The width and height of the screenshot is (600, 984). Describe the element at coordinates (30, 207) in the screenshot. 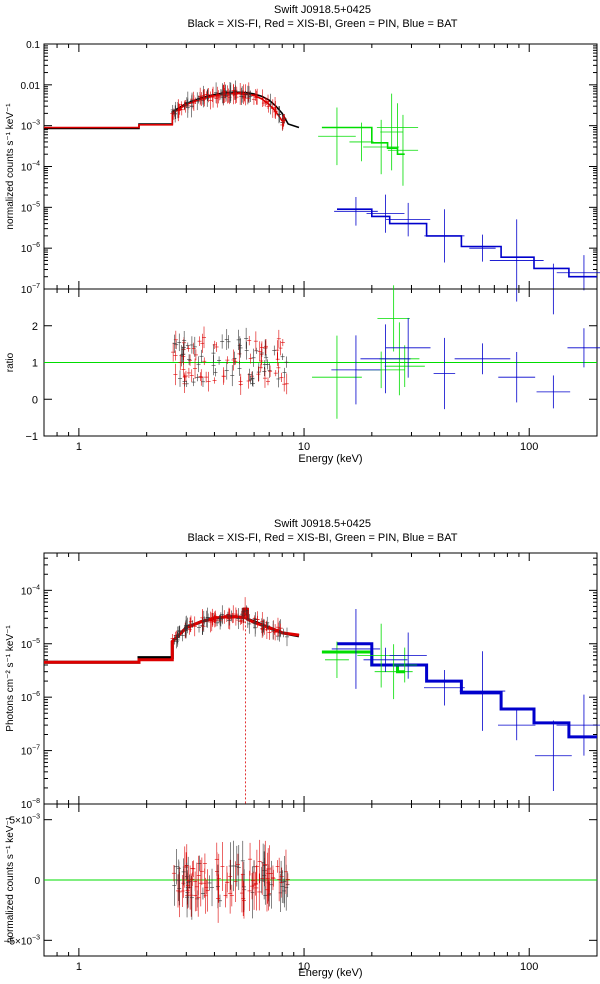

I see `y-tick-label: 10⁻⁵` at that location.